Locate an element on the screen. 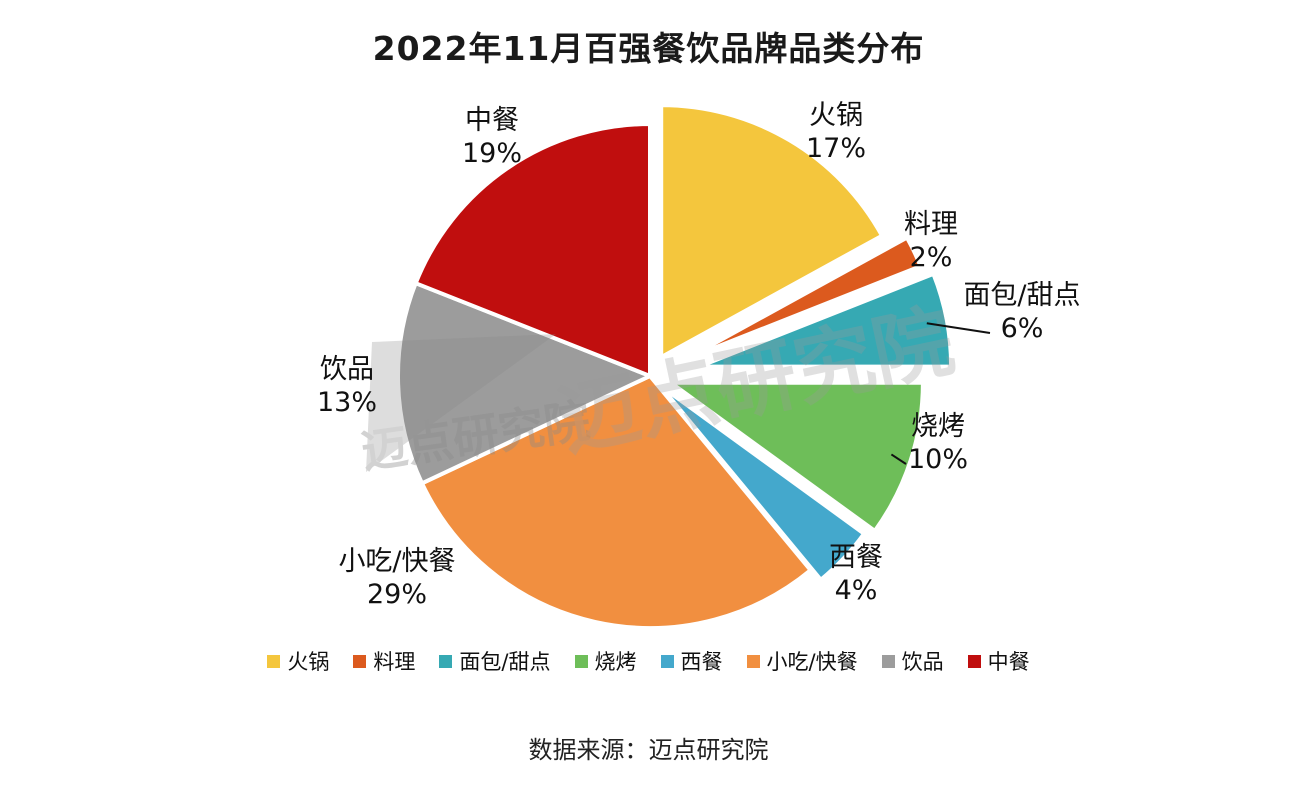 The height and width of the screenshot is (790, 1297). legend-label: 火锅 is located at coordinates (308, 662).